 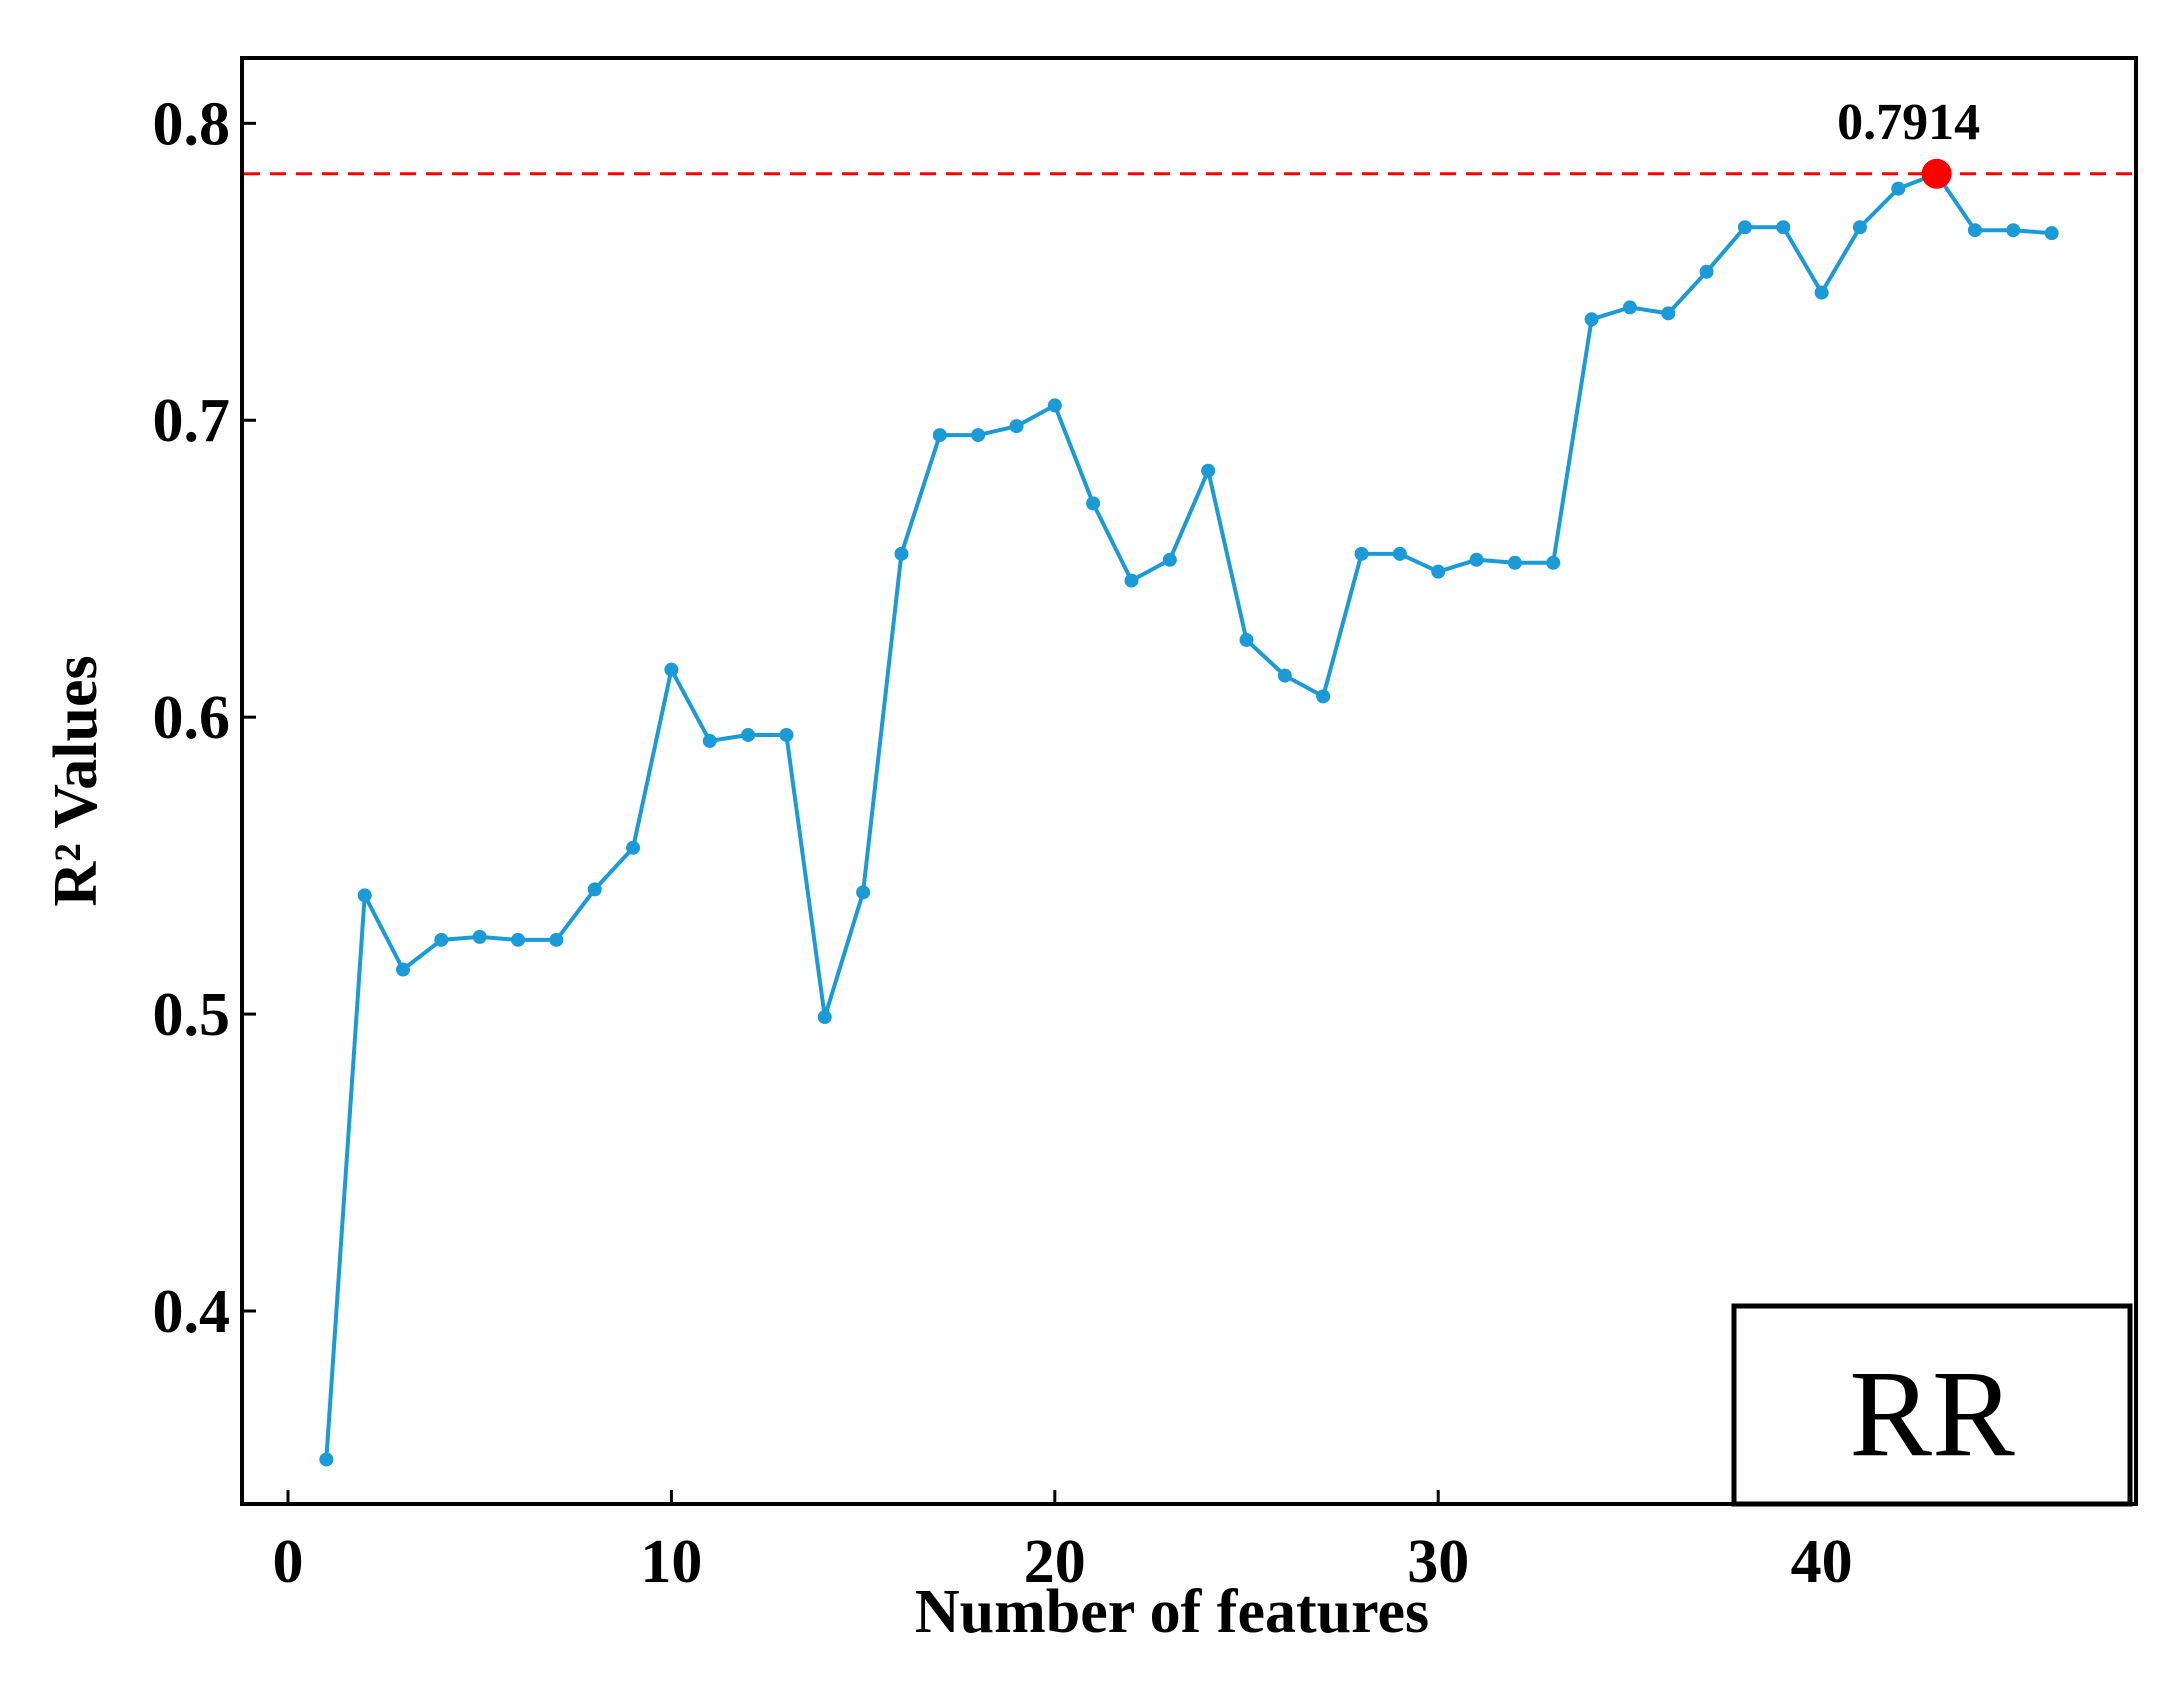 I want to click on x-tick-label: 10, so click(x=671, y=1562).